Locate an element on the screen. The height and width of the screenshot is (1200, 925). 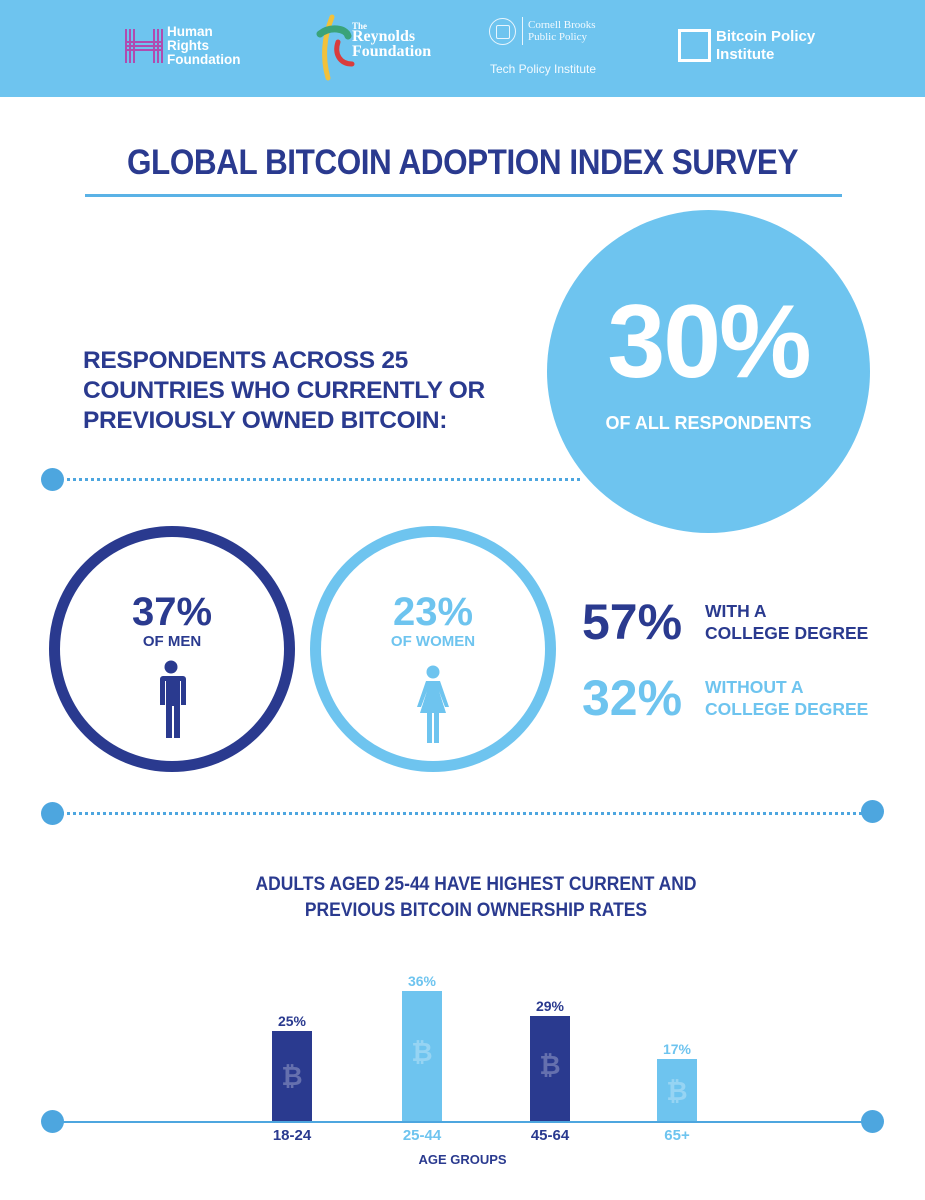
chart-title-line-2: PREVIOUS BITCOIN OWNERSHIP RATES is located at coordinates (476, 910).